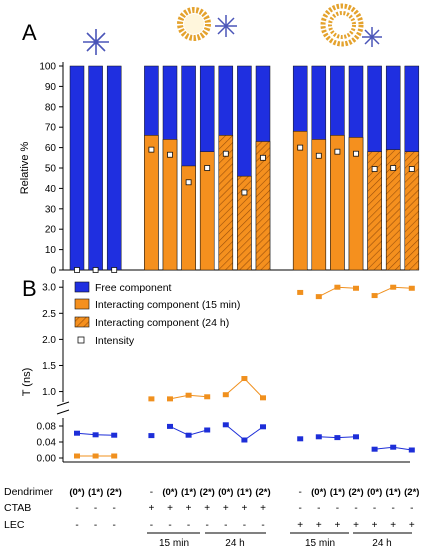  Describe the element at coordinates (51, 209) in the screenshot. I see `y-tick-label: 30` at that location.